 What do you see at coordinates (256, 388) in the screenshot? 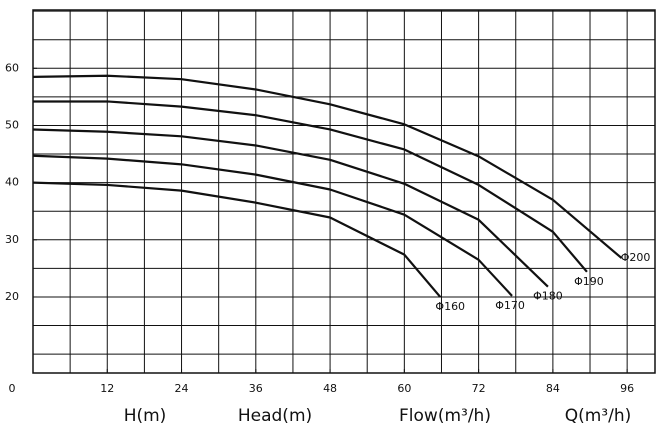
I see `x-tick-label: 36` at bounding box center [256, 388].